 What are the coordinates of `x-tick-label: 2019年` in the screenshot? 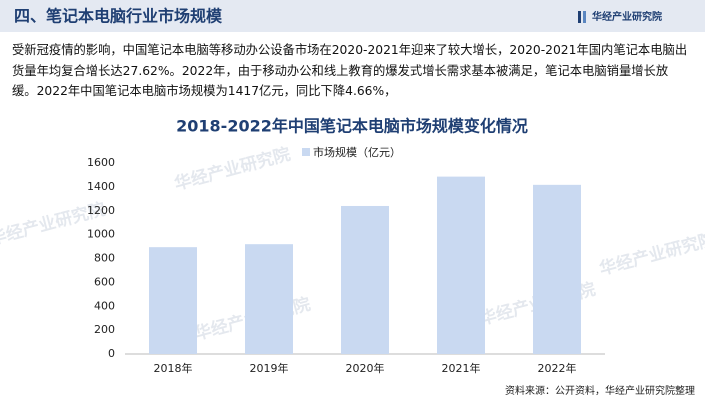 It's located at (269, 368).